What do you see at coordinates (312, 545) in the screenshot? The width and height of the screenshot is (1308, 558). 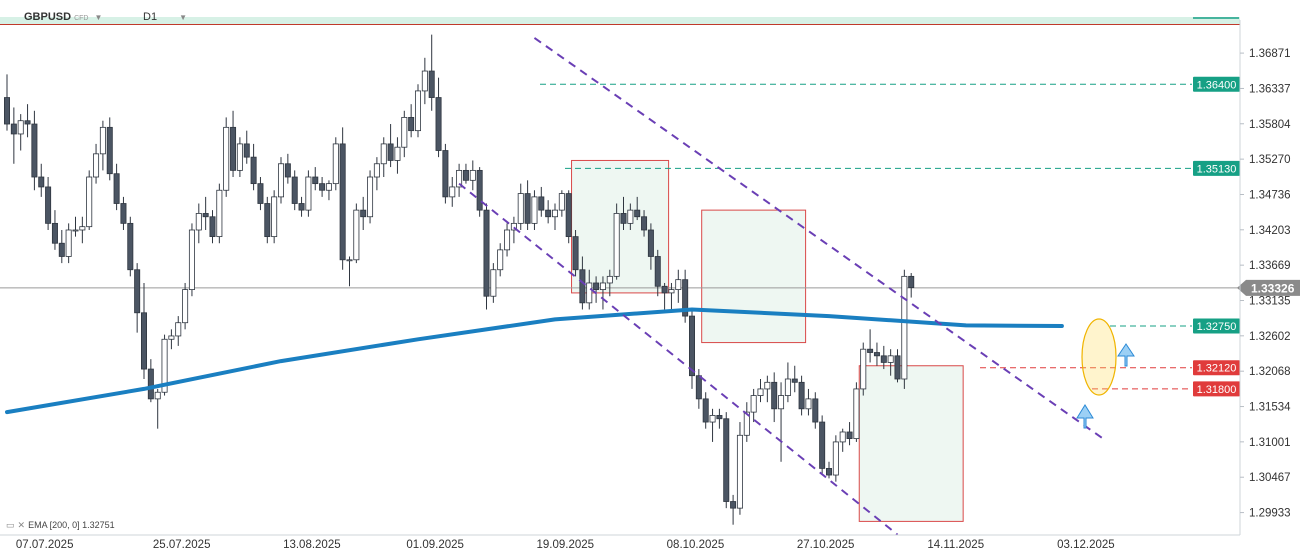 I see `x-tick-label: 13.08.2025` at bounding box center [312, 545].